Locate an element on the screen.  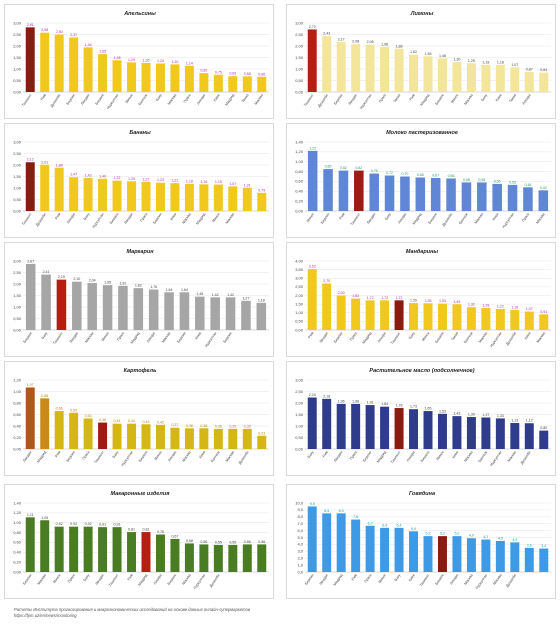
category-label: Прага is located at coordinates (143, 217).